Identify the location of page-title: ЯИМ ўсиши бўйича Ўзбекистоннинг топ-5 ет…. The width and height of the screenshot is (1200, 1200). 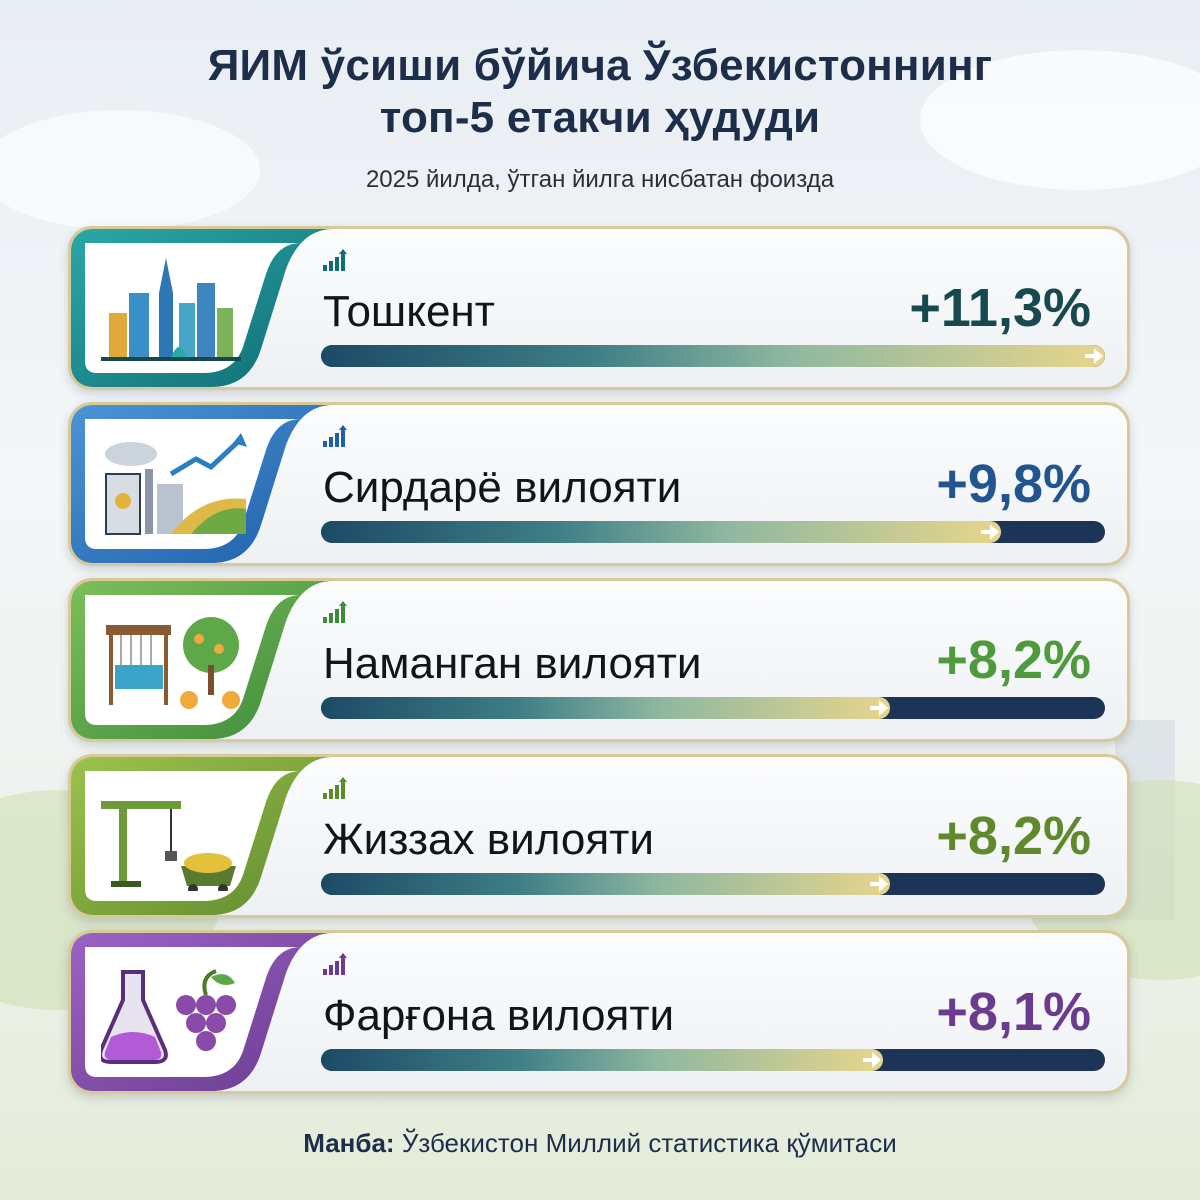
(600, 92).